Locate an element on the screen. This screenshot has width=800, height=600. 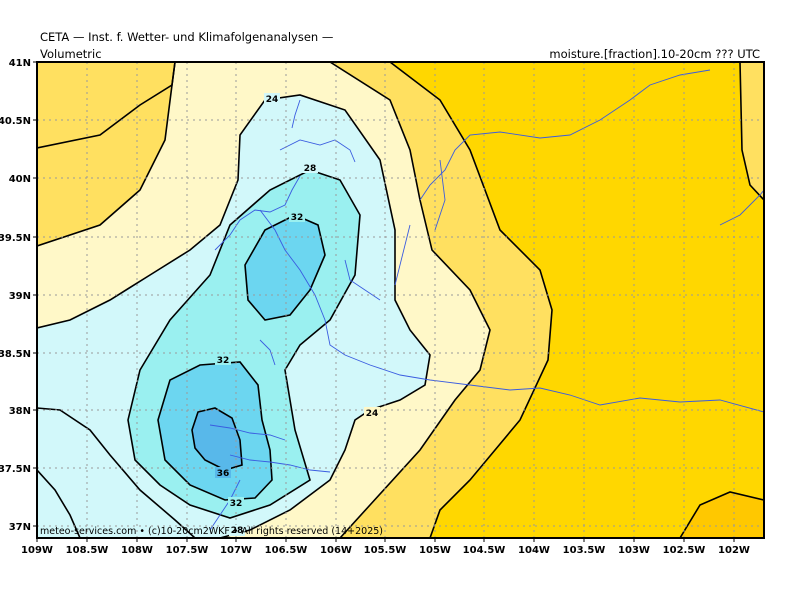
lon-label: 106.5W is located at coordinates (286, 550).